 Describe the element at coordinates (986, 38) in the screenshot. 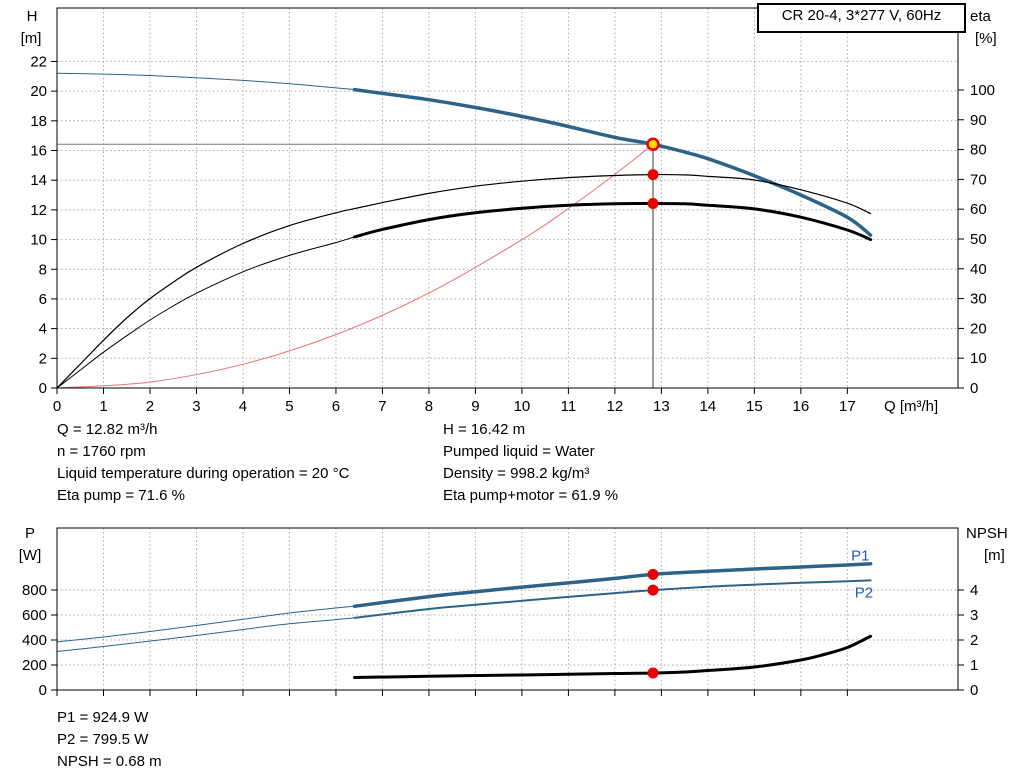

I see `eta-axis-unit: [%]` at that location.